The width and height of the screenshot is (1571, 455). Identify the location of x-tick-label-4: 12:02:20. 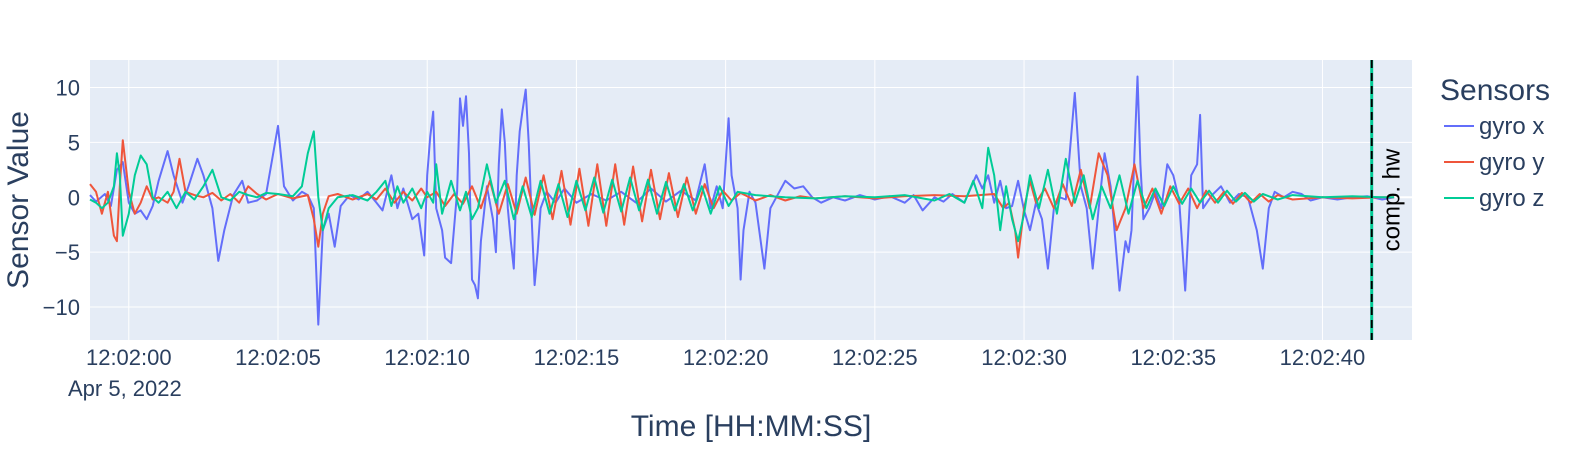
(726, 357).